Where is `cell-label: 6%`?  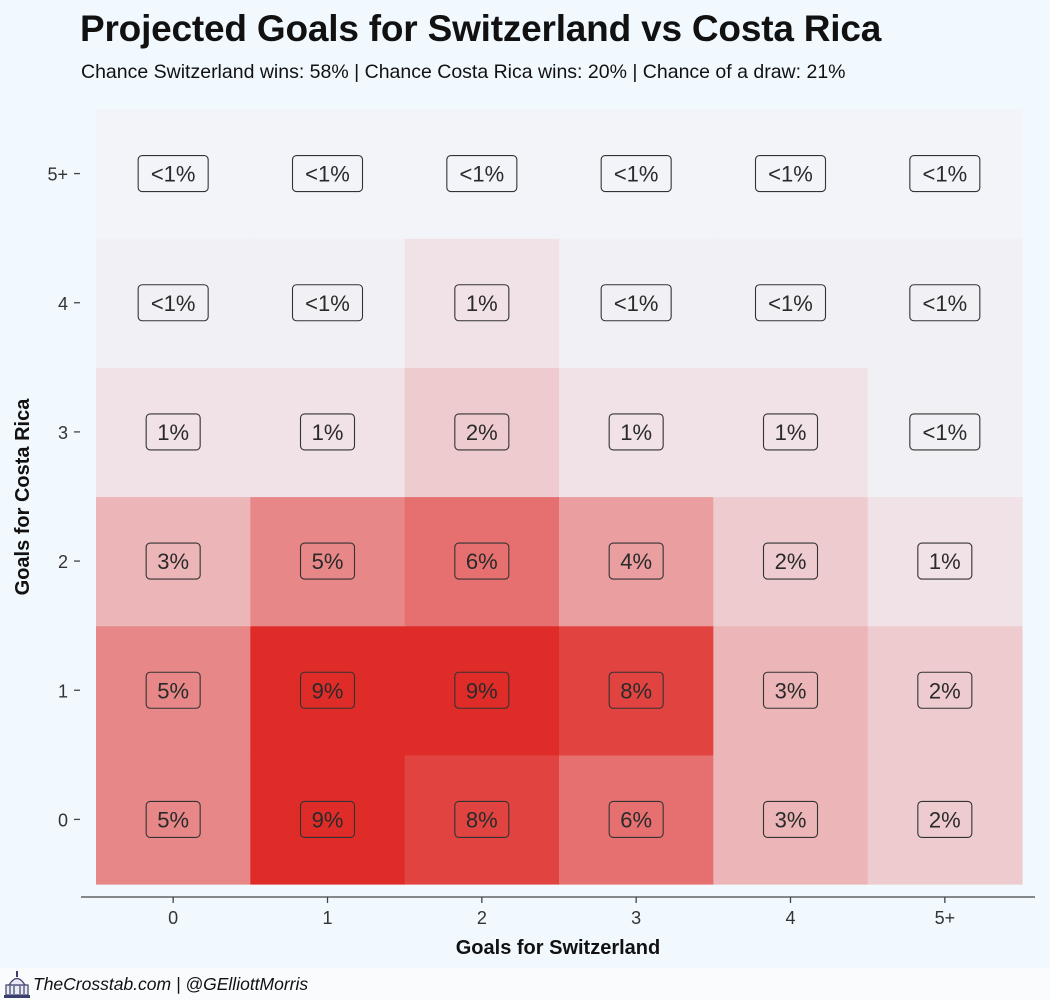 cell-label: 6% is located at coordinates (636, 819).